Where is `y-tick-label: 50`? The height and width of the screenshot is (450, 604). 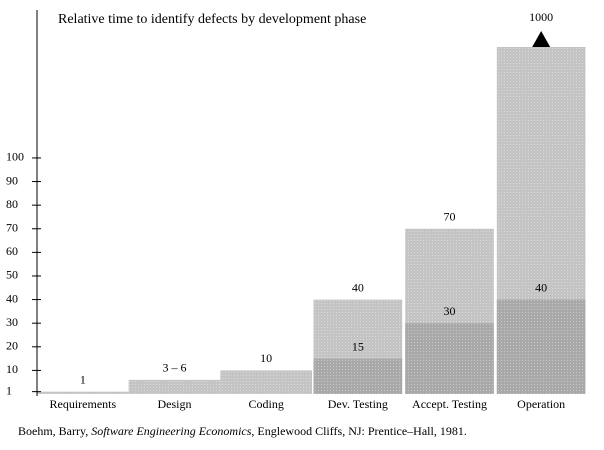
y-tick-label: 50 is located at coordinates (12, 275).